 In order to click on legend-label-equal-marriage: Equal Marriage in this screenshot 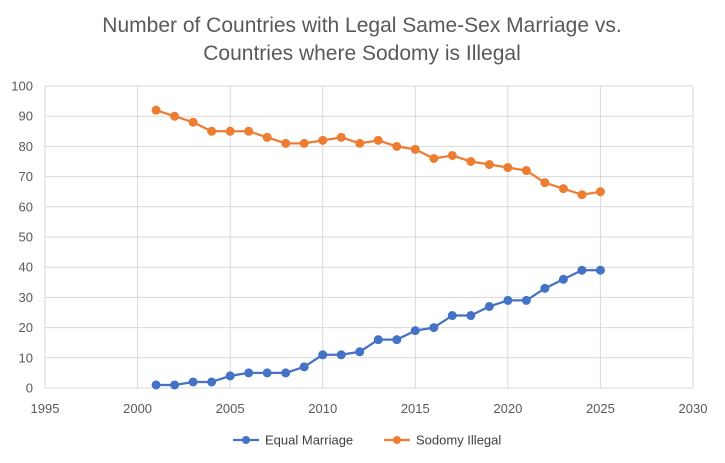, I will do `click(309, 440)`.